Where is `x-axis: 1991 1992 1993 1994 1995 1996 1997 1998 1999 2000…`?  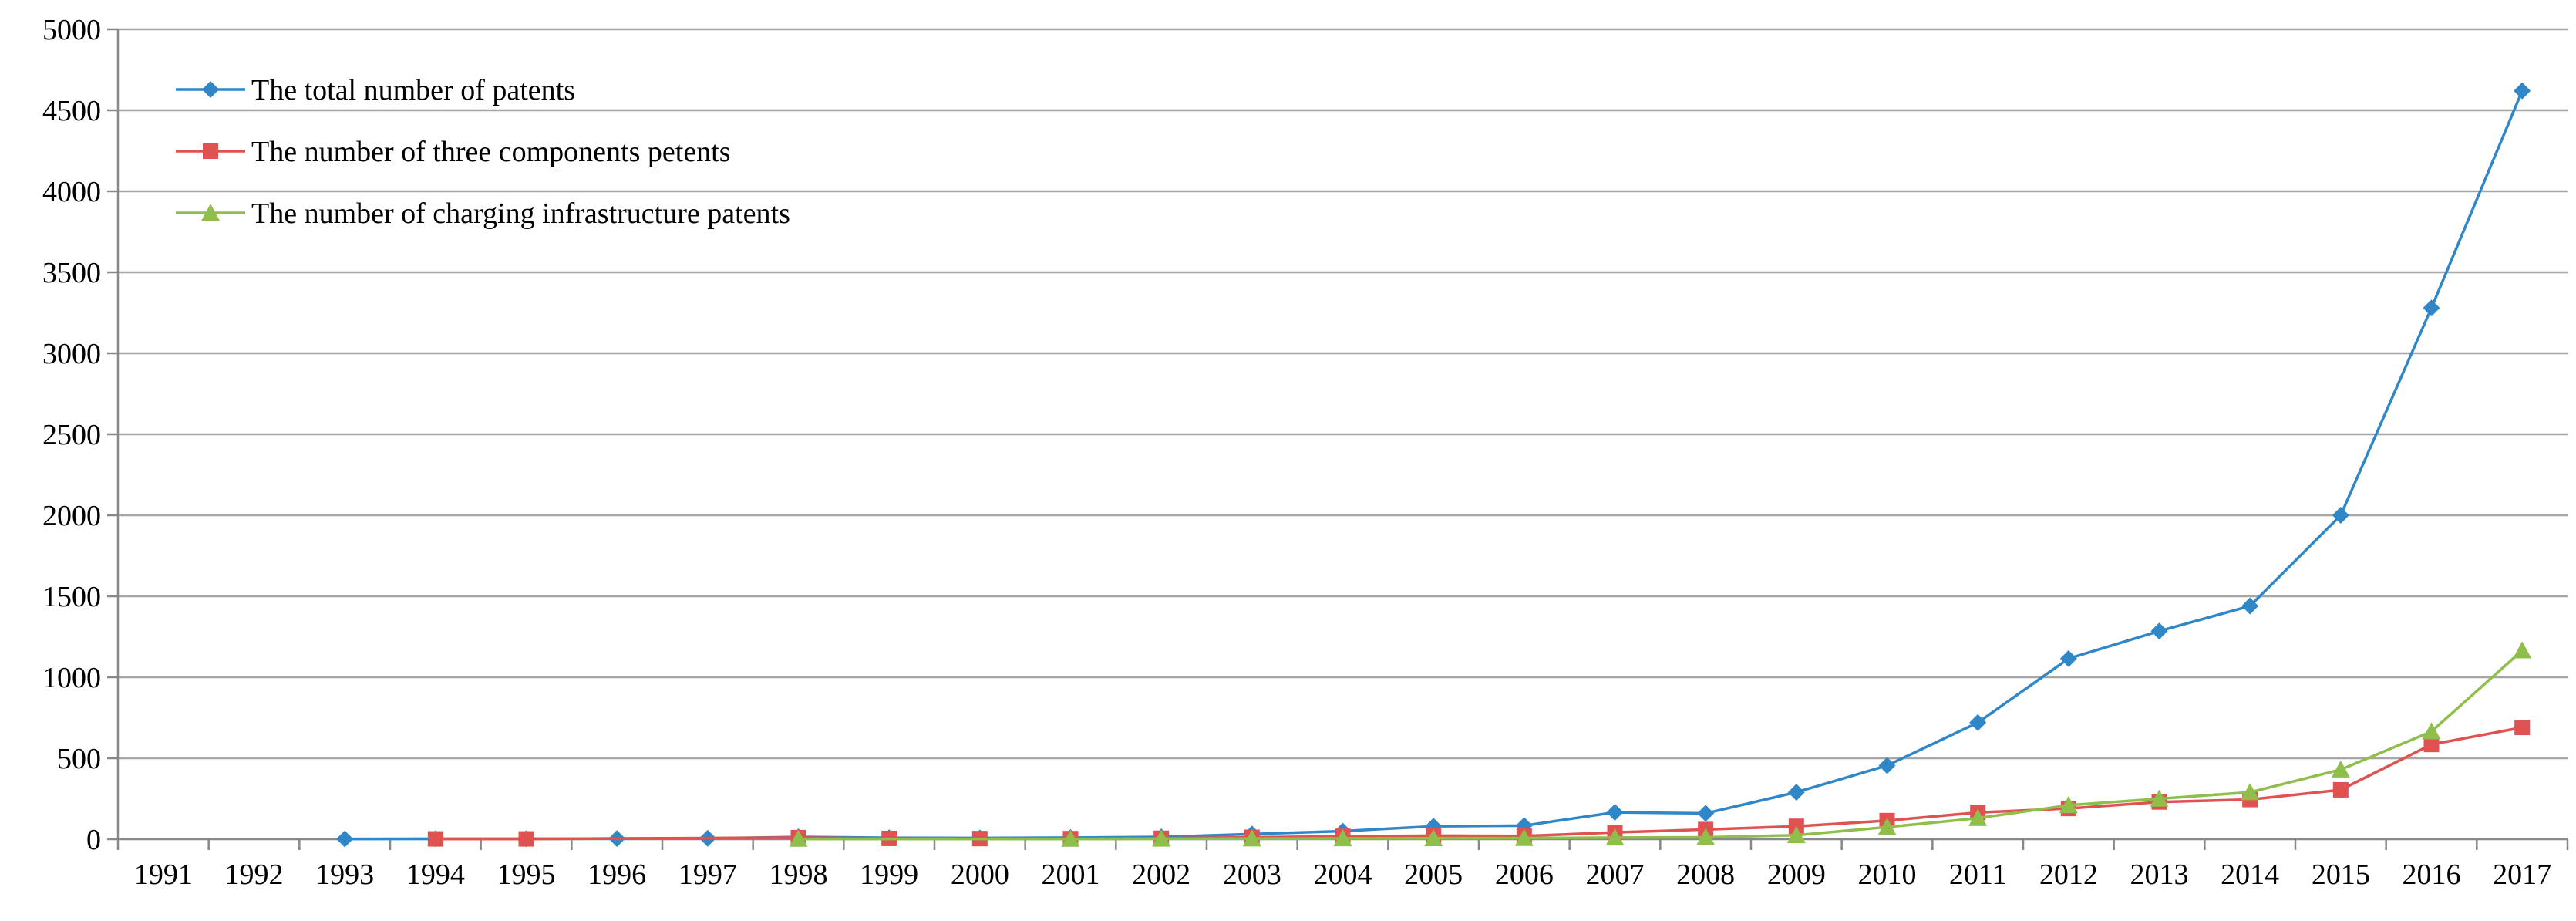
x-axis: 1991 1992 1993 1994 1995 1996 1997 1998 1999 2000… is located at coordinates (1343, 864).